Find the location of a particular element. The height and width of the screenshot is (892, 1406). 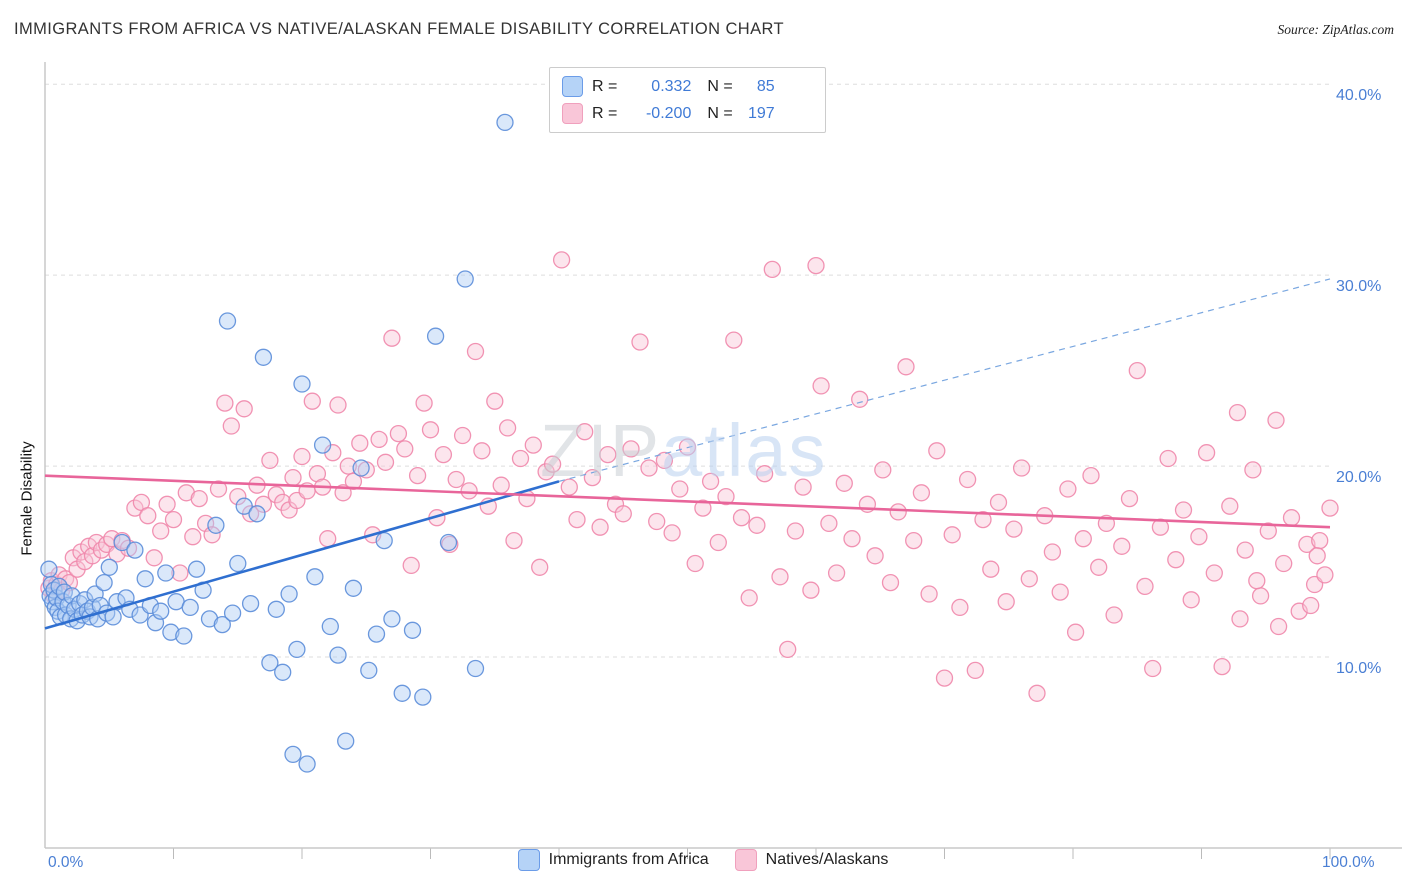

stats-row-natives: R = -0.200 N = 197 is located at coordinates (687, 113).